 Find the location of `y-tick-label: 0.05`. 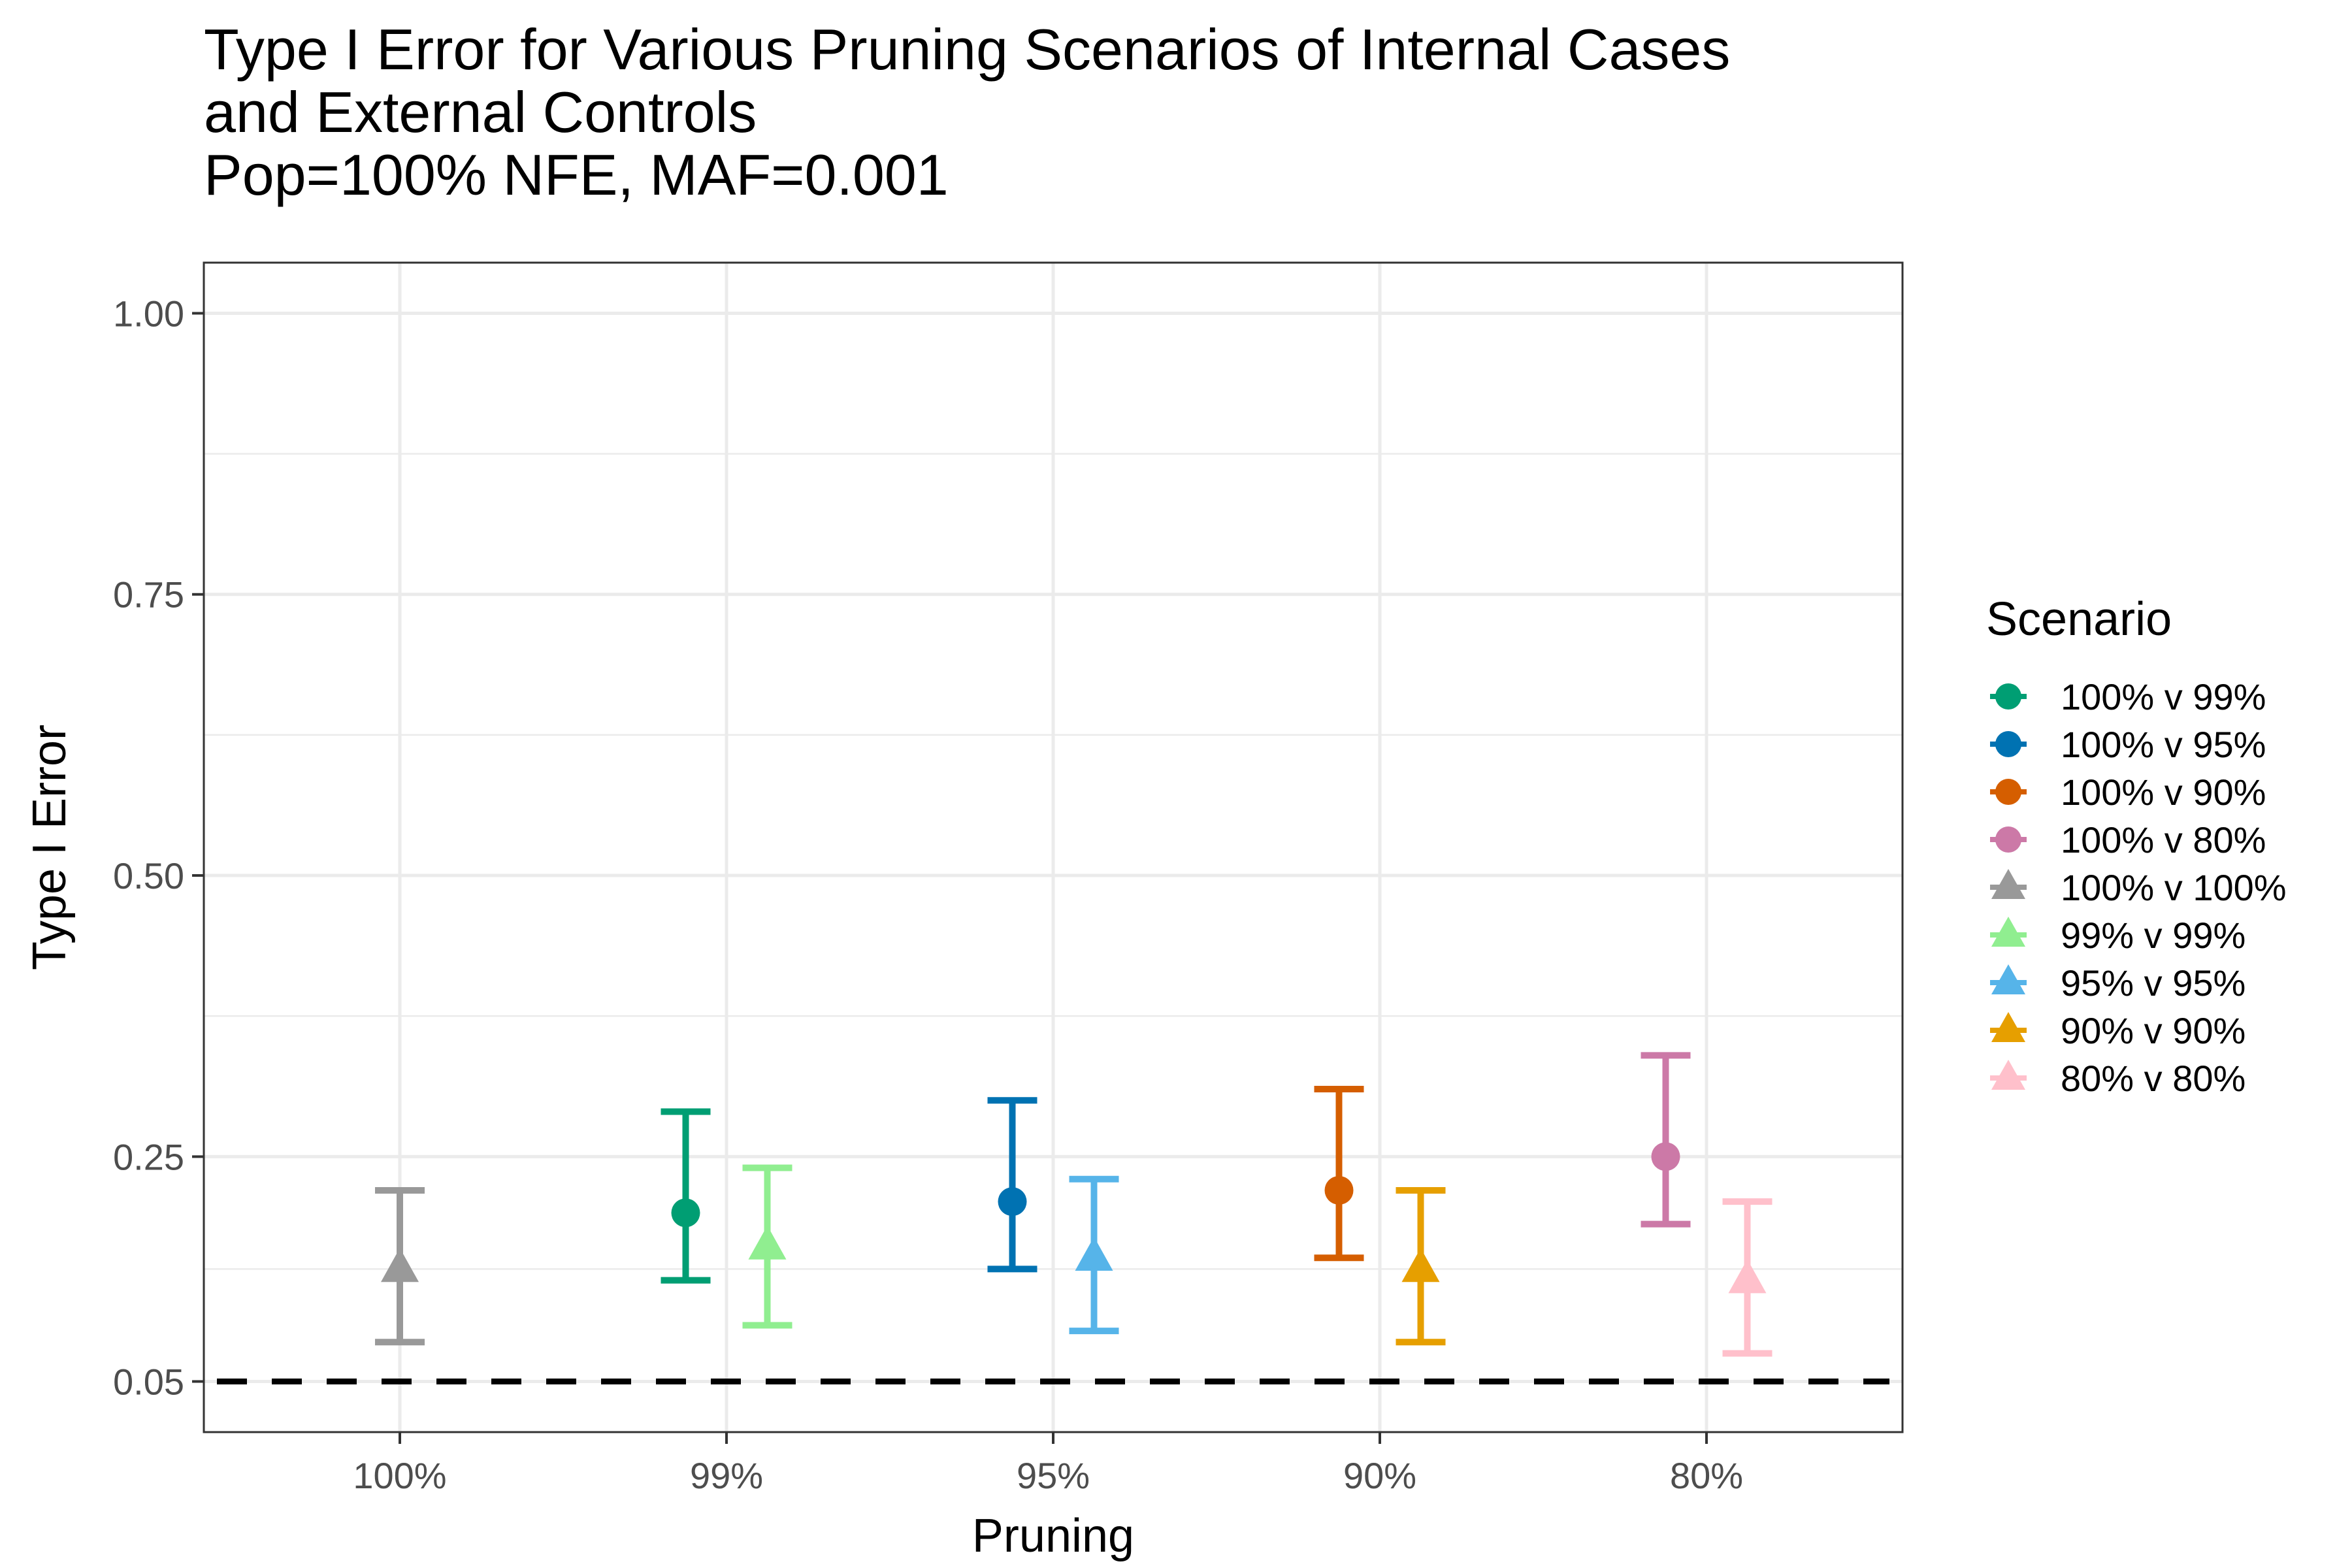

y-tick-label: 0.05 is located at coordinates (148, 1382).